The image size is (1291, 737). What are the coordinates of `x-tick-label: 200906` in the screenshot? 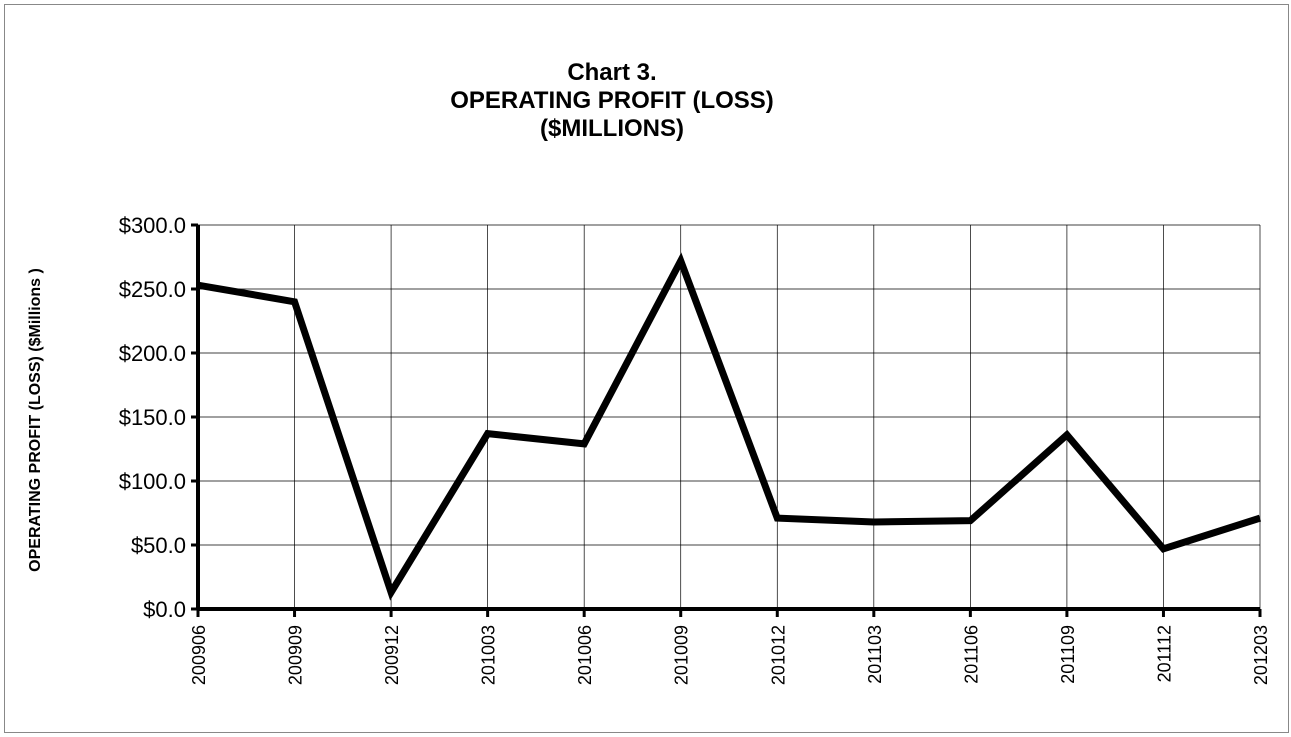 It's located at (199, 655).